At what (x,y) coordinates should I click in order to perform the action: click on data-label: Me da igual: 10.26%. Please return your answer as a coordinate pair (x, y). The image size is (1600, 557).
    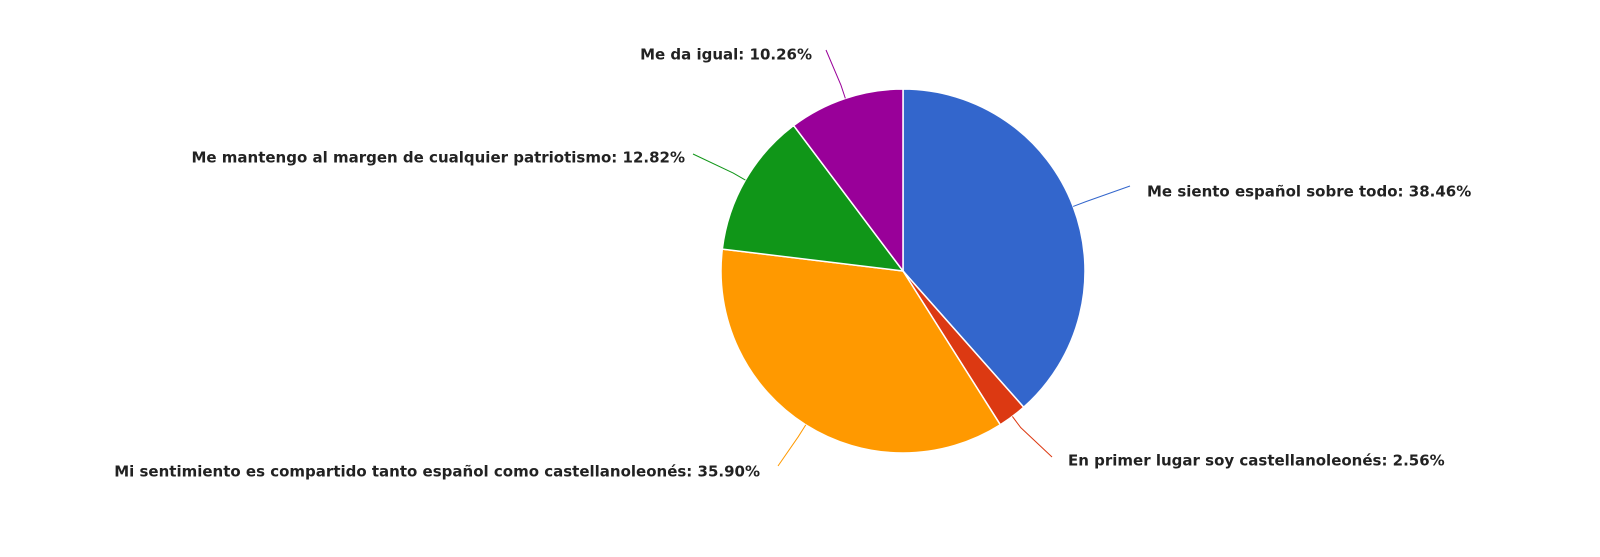
    Looking at the image, I should click on (726, 55).